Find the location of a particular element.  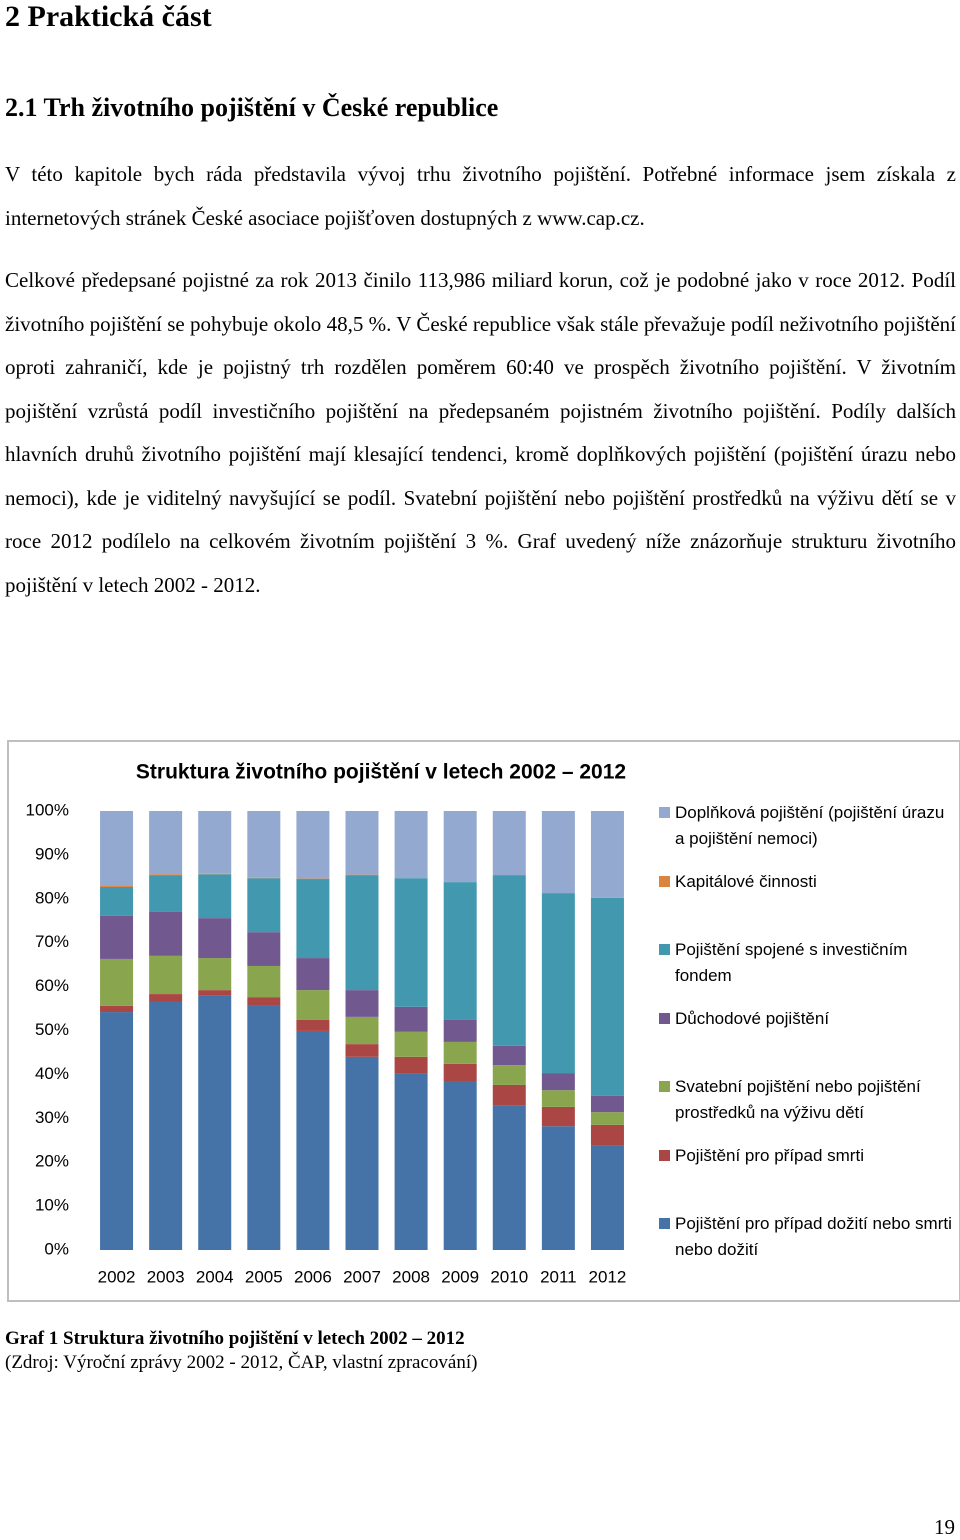

x-tick-label: 2006 is located at coordinates (313, 1276).